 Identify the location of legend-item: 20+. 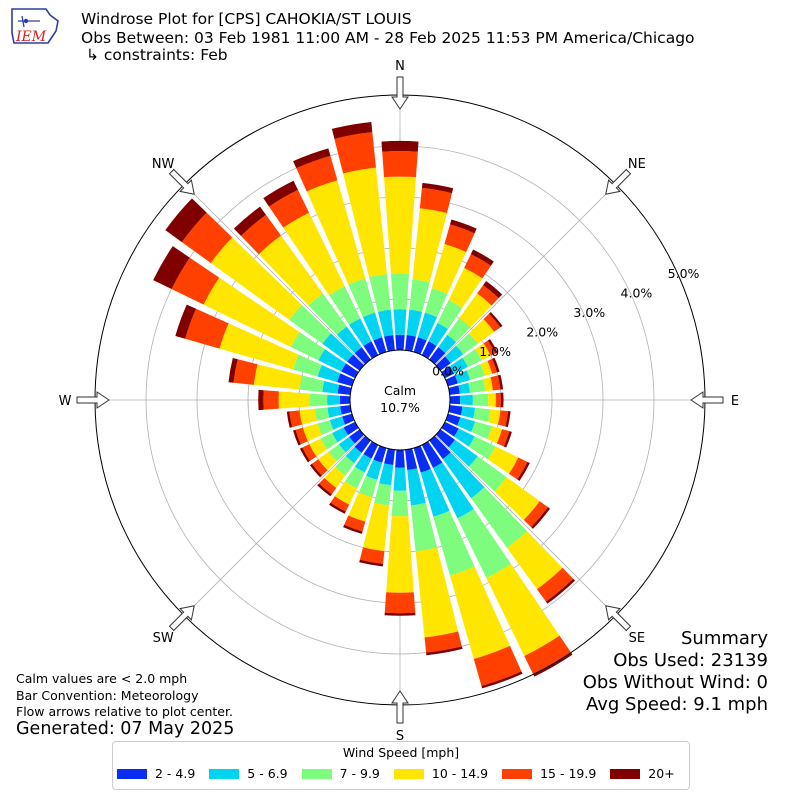
(642, 773).